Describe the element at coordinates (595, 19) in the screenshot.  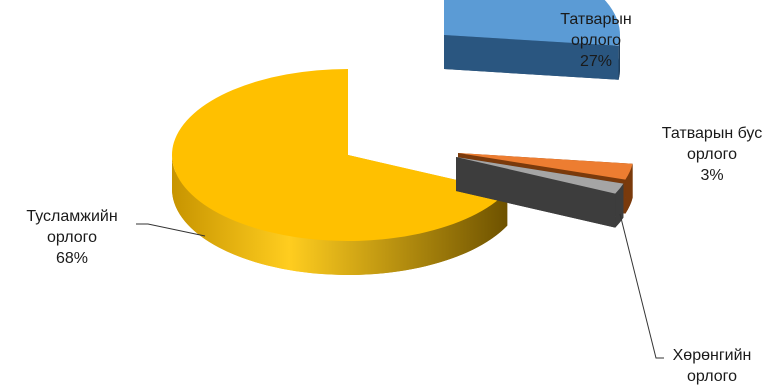
I see `slice-label-line: Татварын` at that location.